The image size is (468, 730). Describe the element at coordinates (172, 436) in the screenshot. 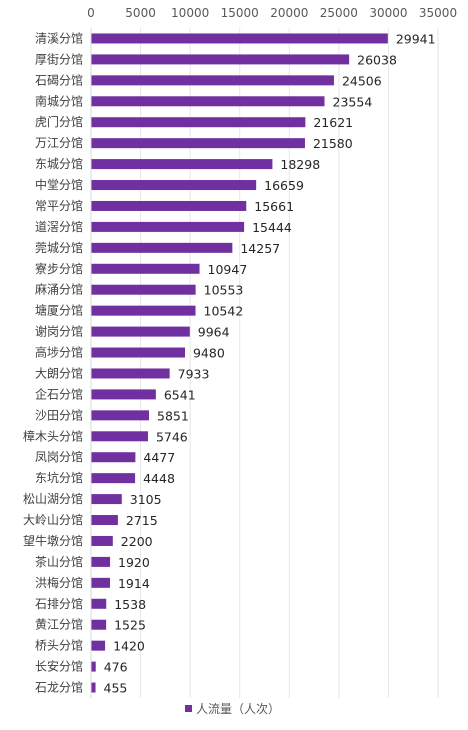

I see `value-label: 5746` at that location.